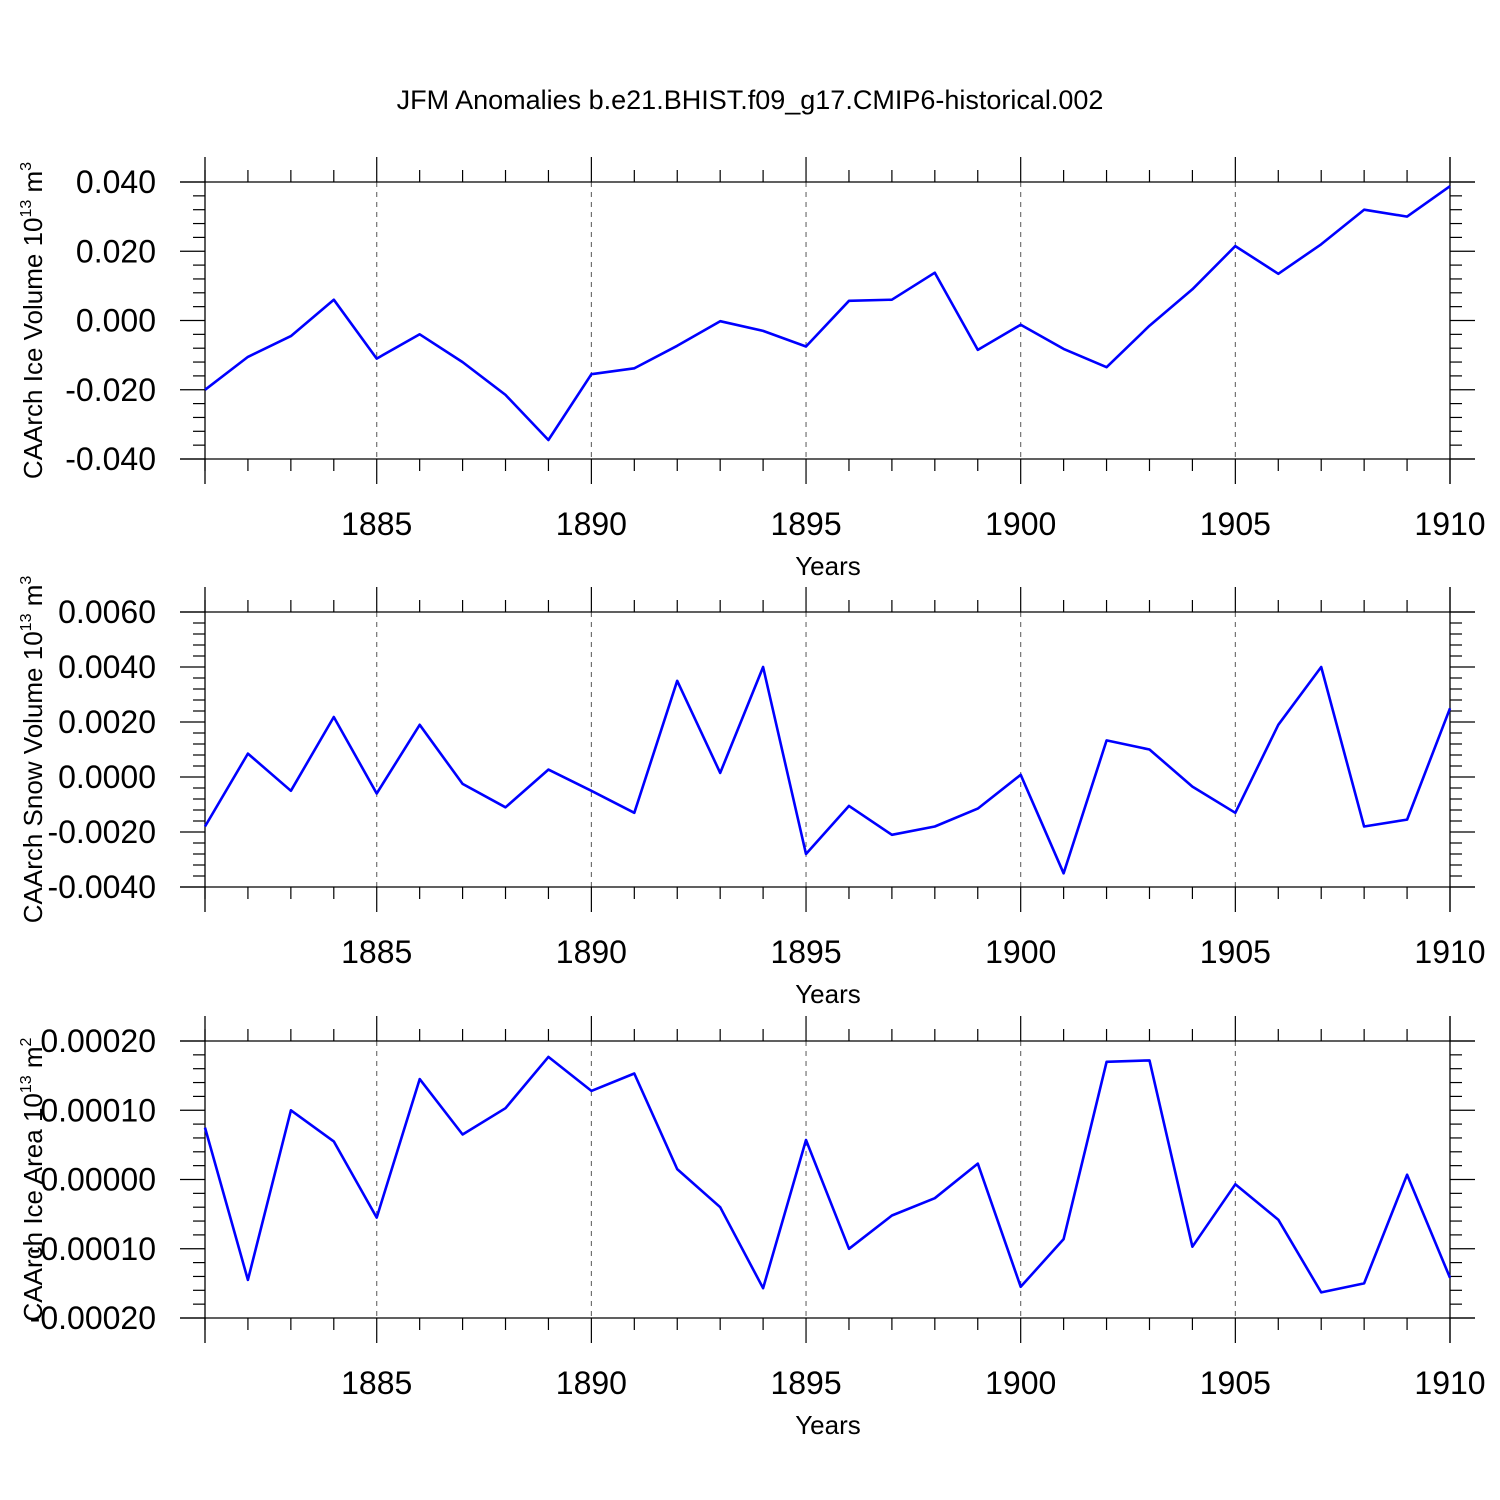 This screenshot has height=1500, width=1500. Describe the element at coordinates (116, 321) in the screenshot. I see `y-tick-label: 0.000` at that location.